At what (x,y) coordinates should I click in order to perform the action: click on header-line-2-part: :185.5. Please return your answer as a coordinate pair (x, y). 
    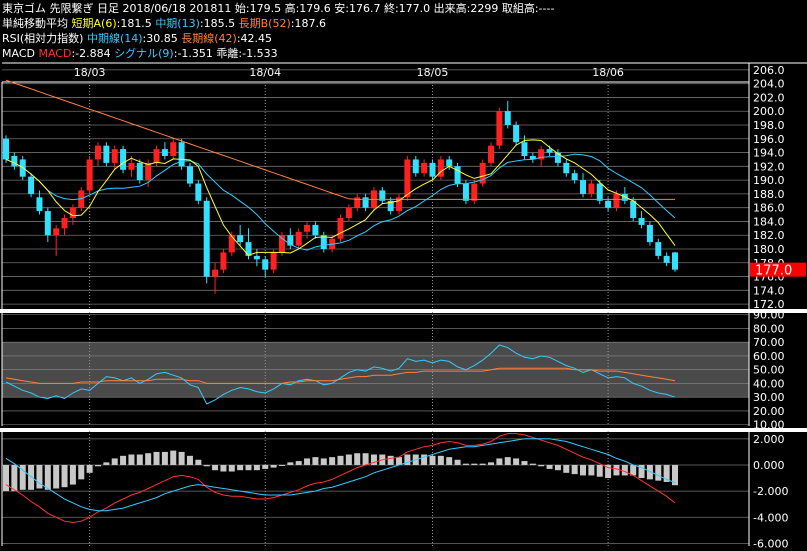
    Looking at the image, I should click on (219, 23).